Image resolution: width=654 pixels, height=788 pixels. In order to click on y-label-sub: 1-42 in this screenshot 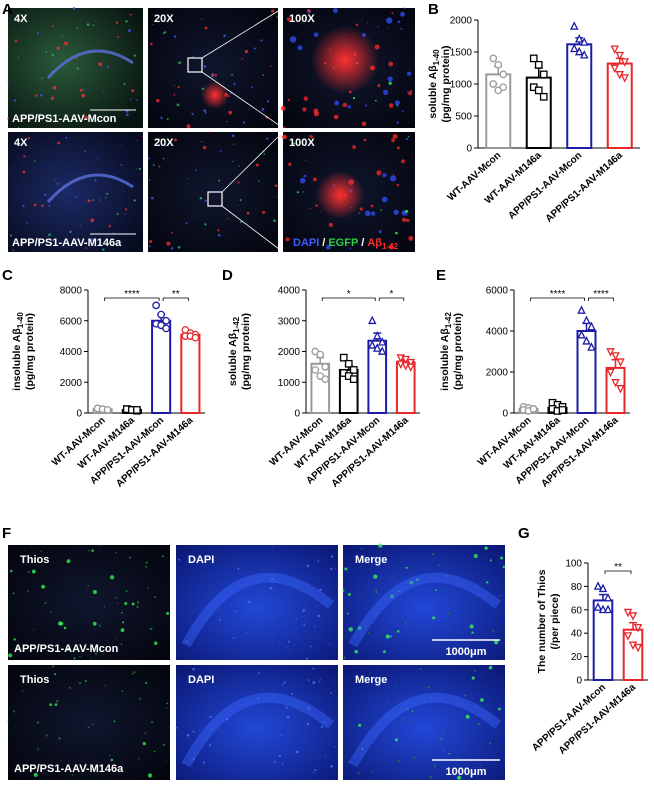, I will do `click(448, 320)`.